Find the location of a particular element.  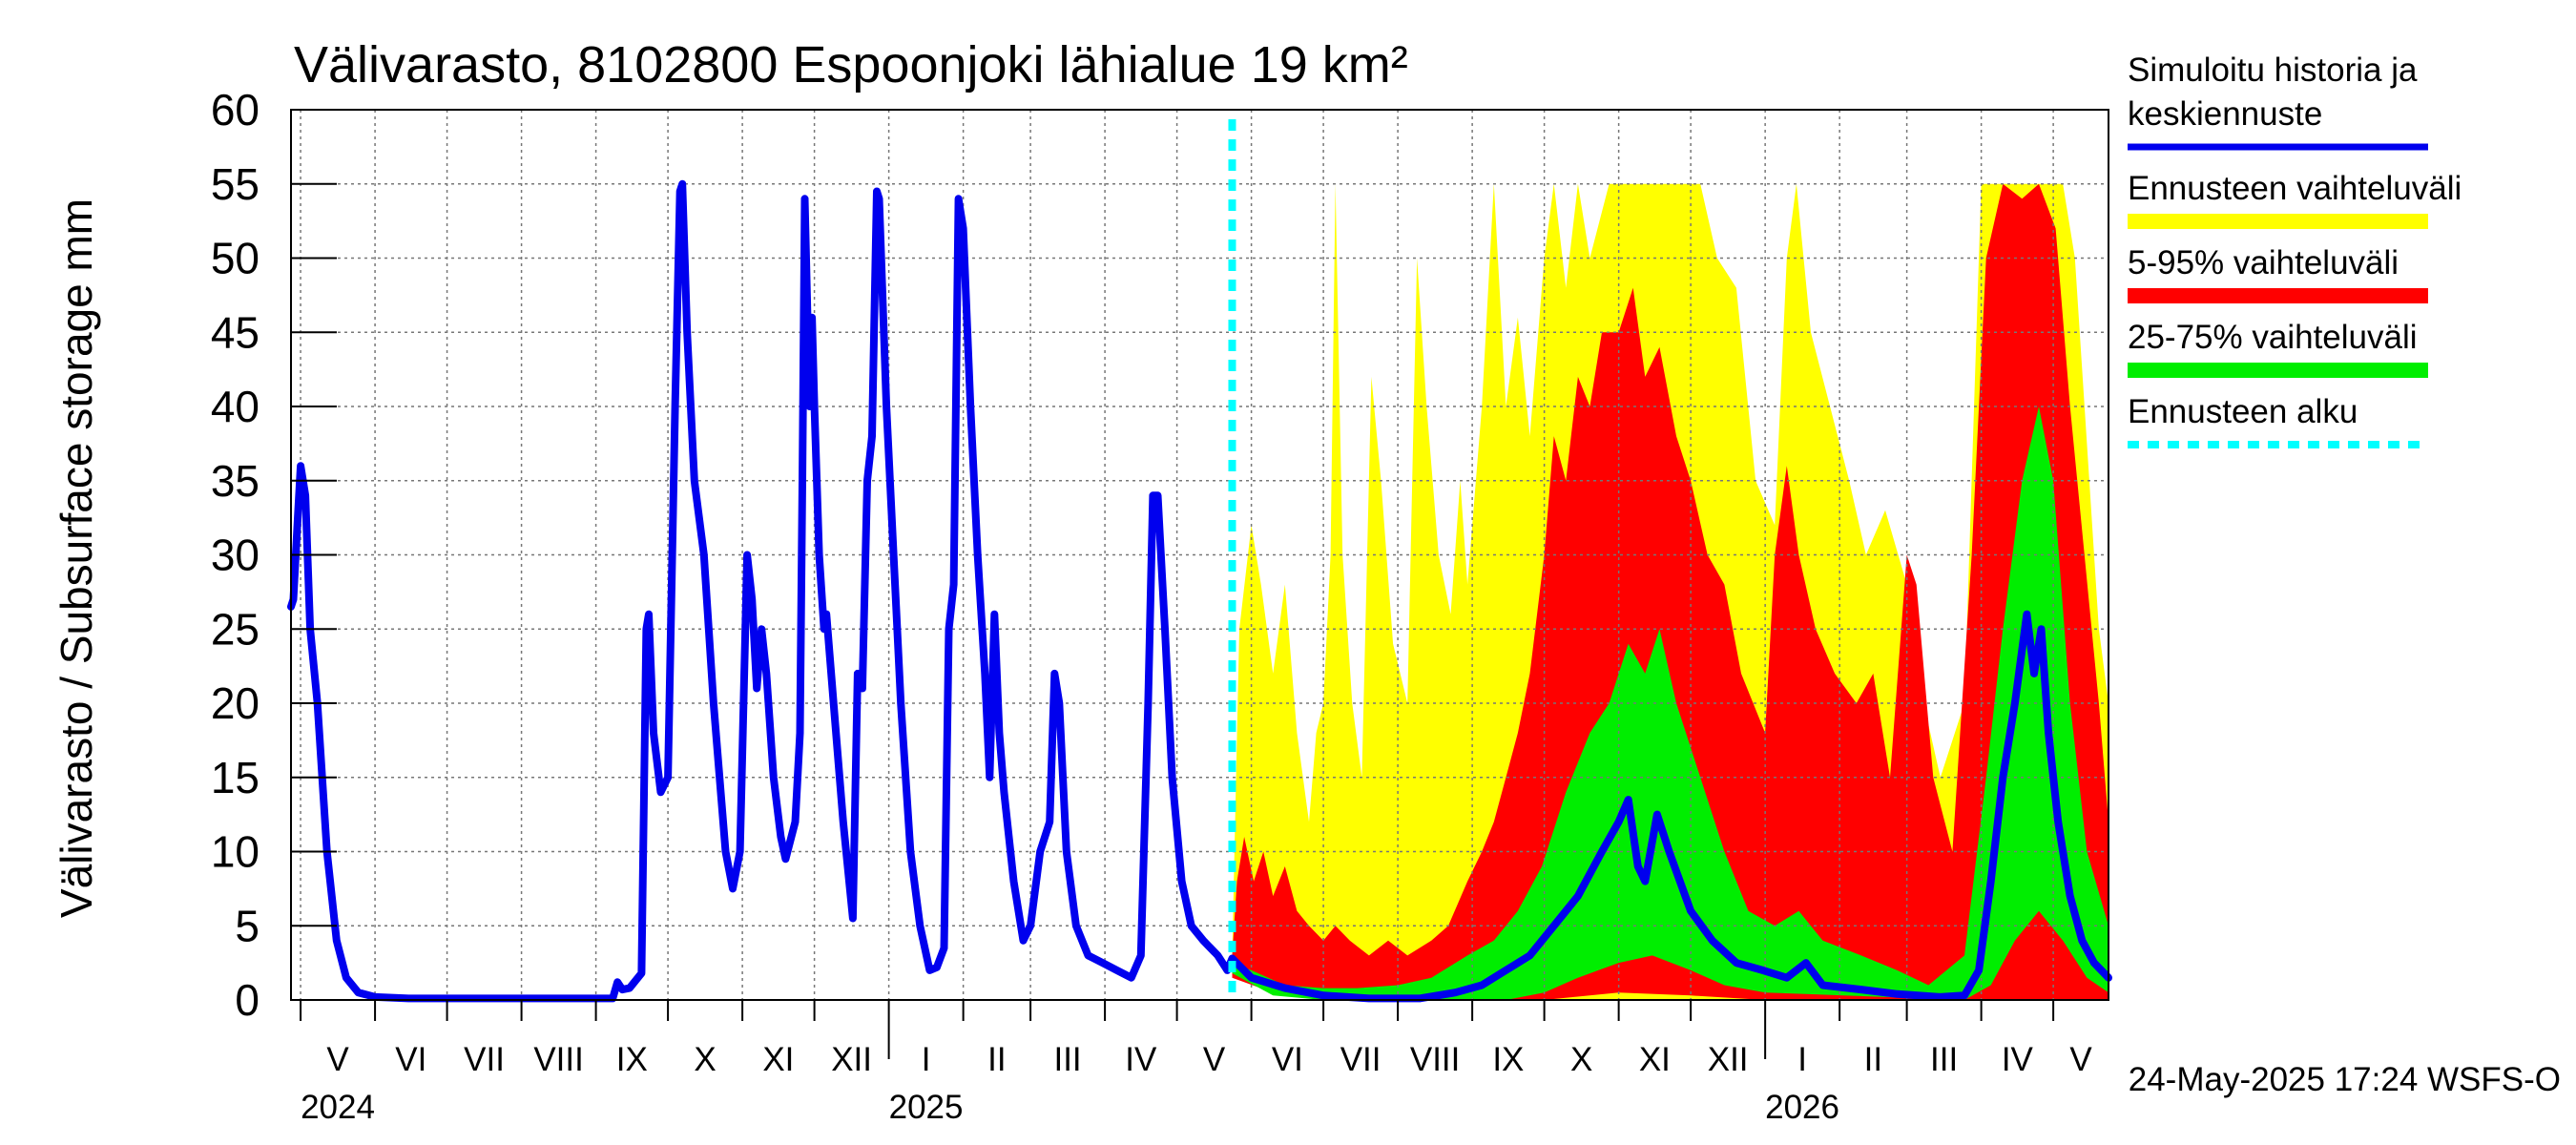

y-tick-label: 45 is located at coordinates (235, 332).